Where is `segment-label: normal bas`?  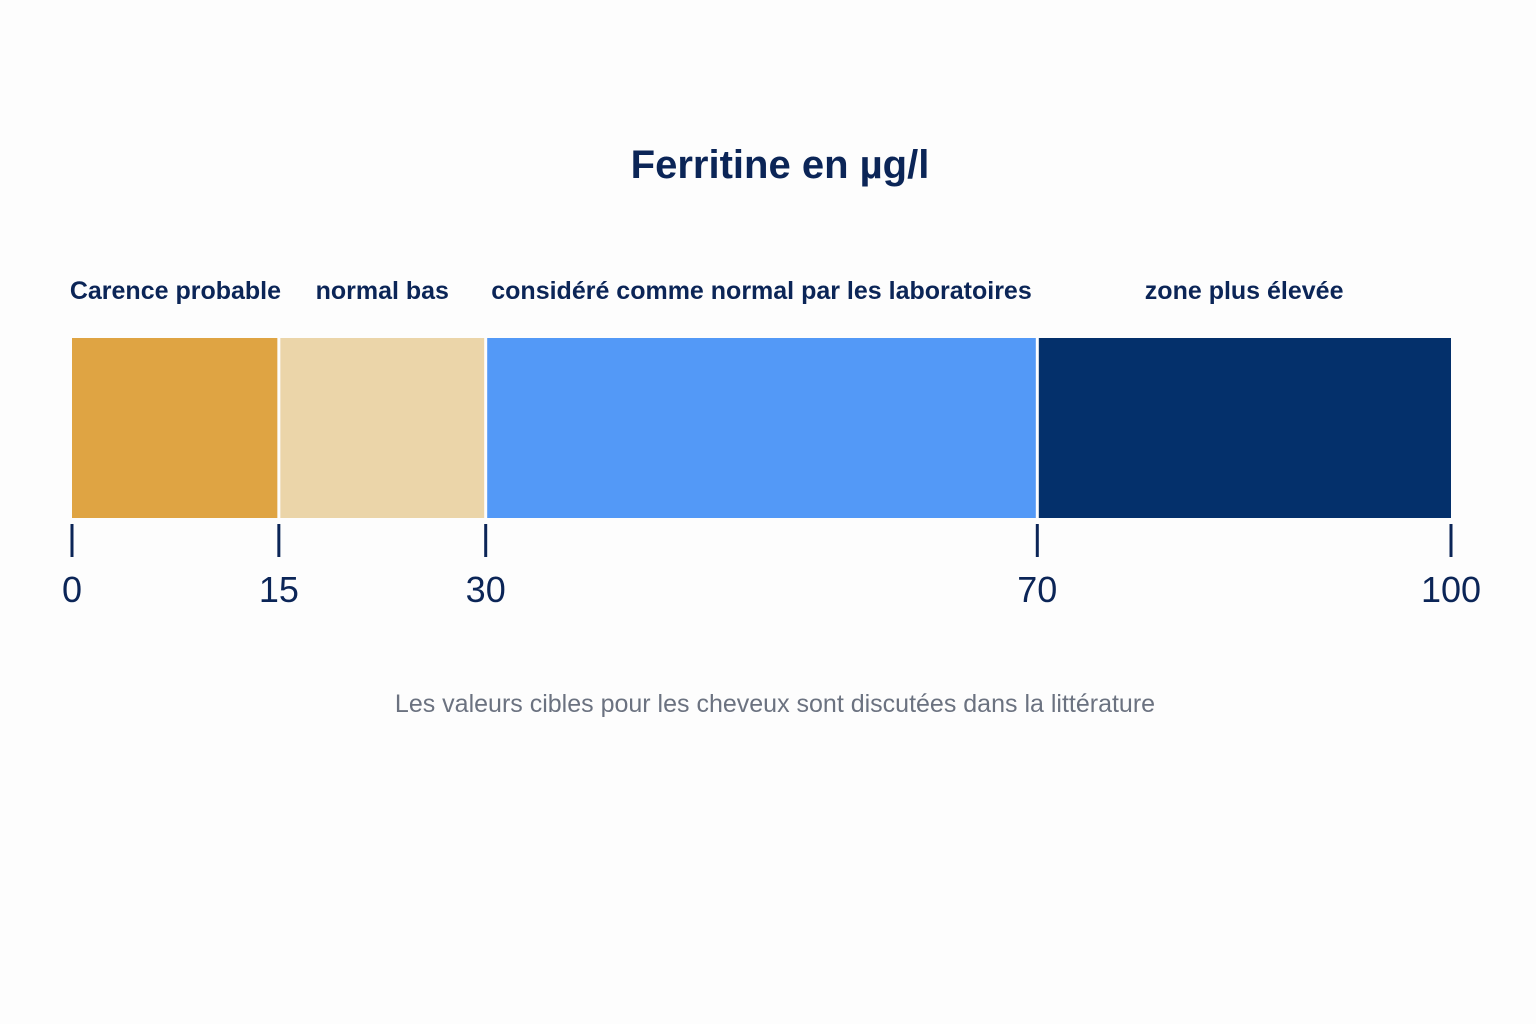
segment-label: normal bas is located at coordinates (382, 291).